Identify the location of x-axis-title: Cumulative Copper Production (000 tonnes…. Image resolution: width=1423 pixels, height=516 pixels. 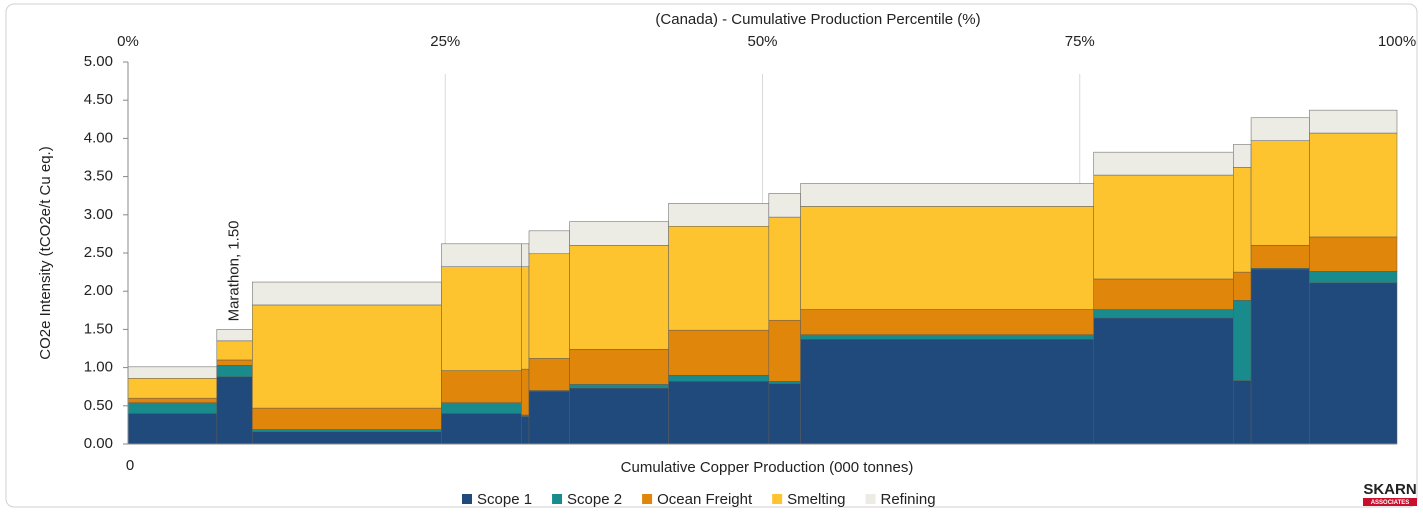
(767, 467).